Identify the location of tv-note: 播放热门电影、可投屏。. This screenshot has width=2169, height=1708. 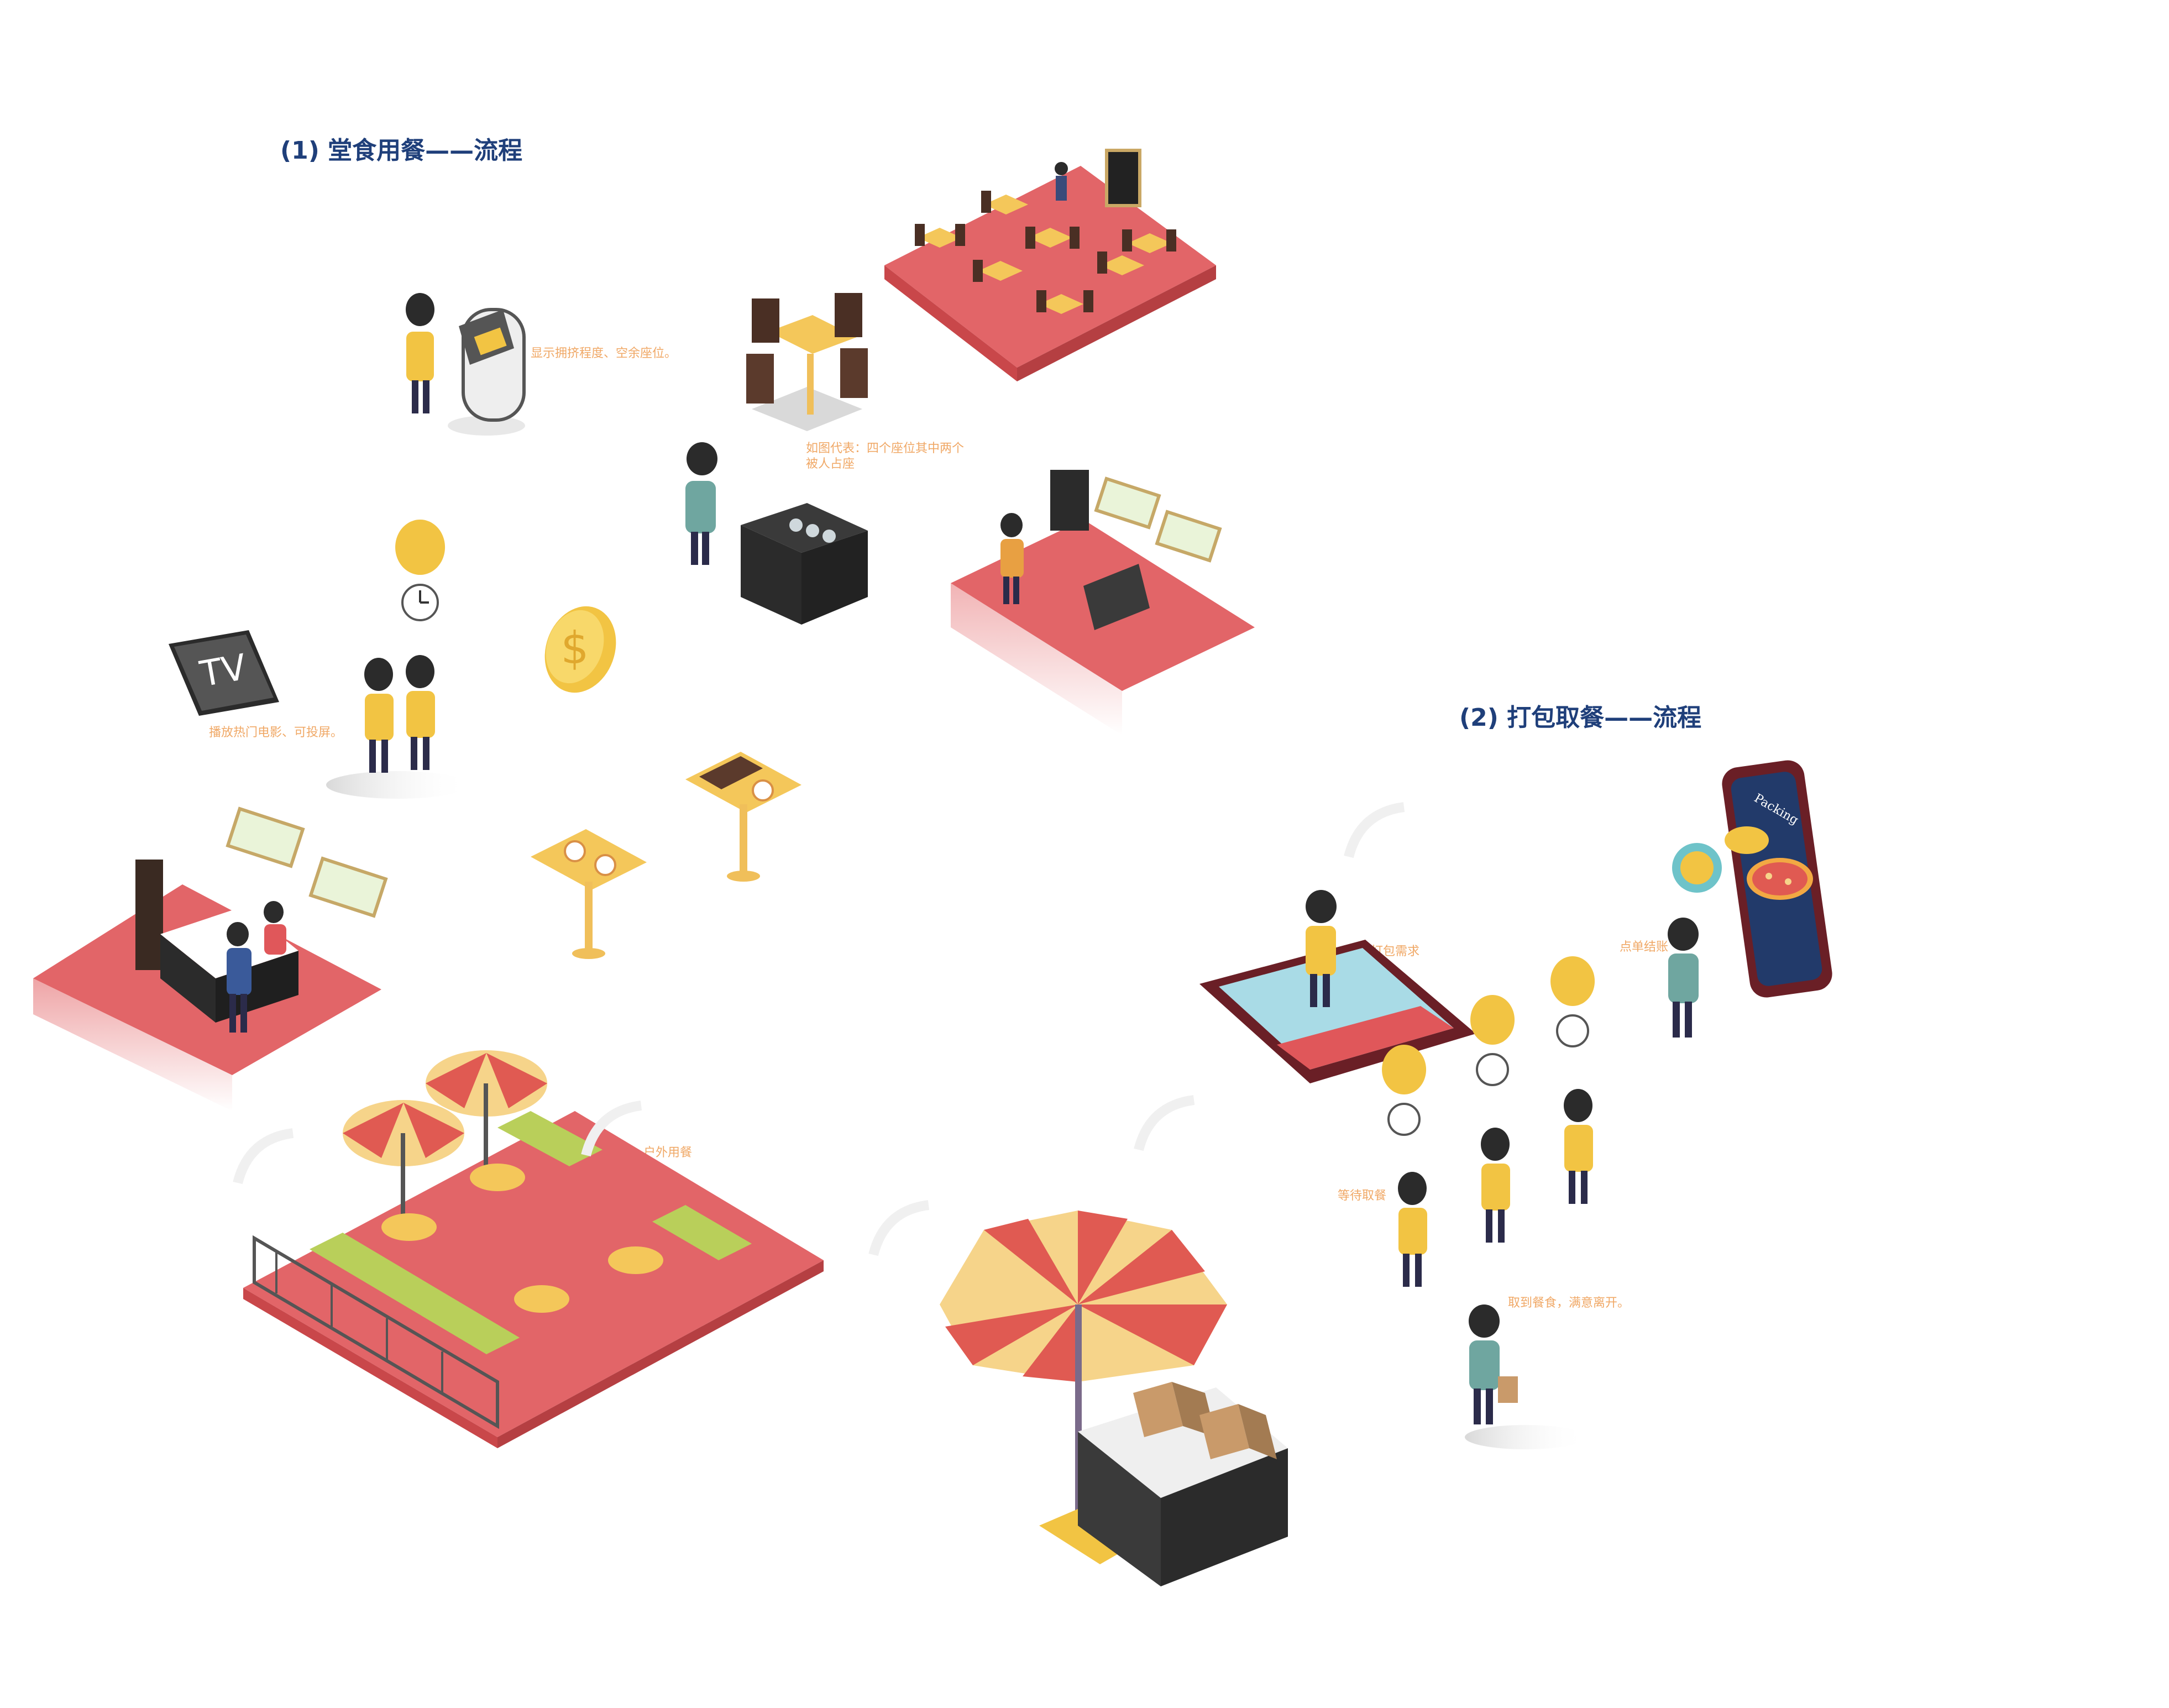
(276, 733).